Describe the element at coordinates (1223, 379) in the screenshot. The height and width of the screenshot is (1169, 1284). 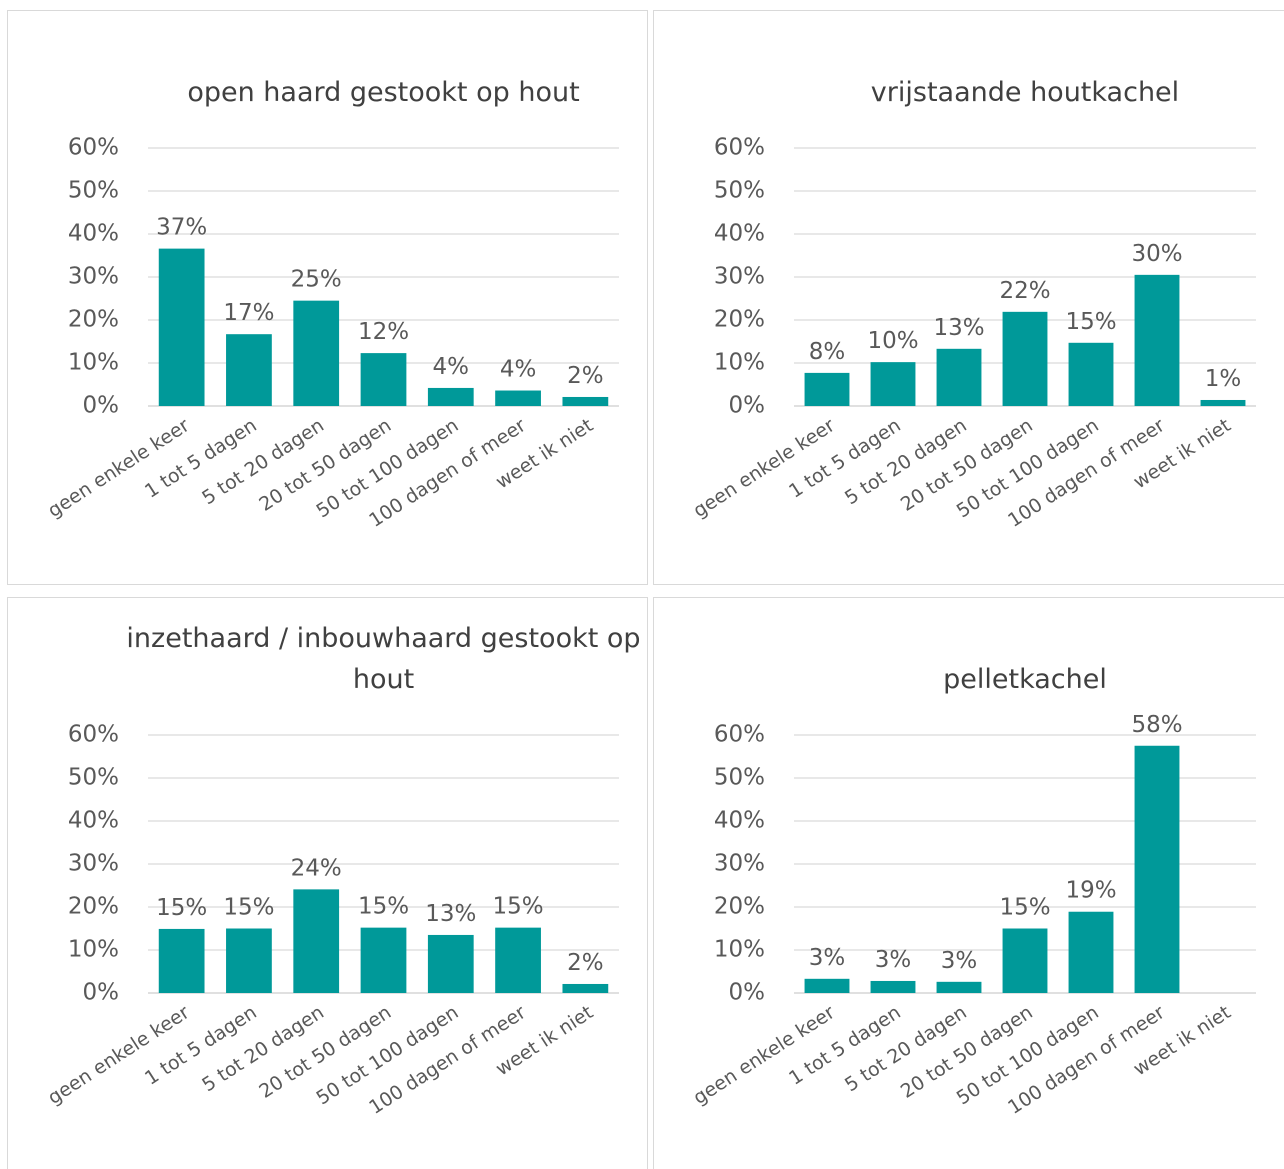
I see `value-label: 1%` at that location.